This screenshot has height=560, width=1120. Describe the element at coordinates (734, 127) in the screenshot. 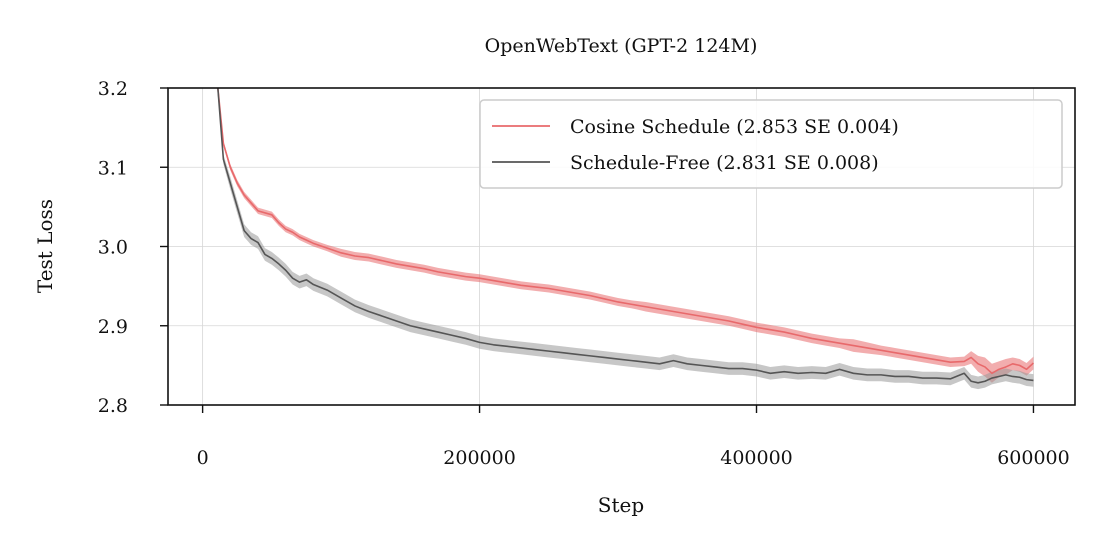

I see `legend-label-0: Cosine Schedule (2.853 SE 0.004)` at that location.